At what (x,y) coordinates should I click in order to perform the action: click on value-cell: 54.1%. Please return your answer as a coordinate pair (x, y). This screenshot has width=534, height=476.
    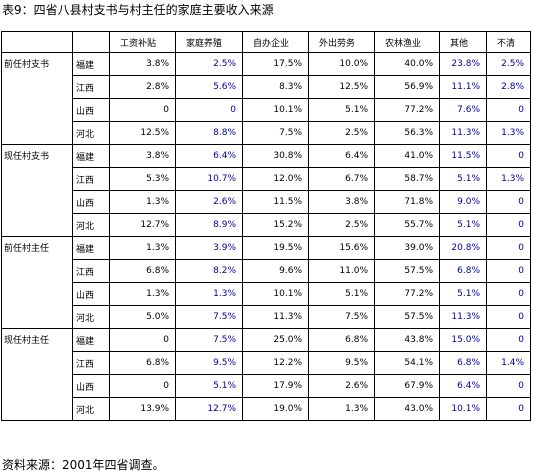
    Looking at the image, I should click on (407, 363).